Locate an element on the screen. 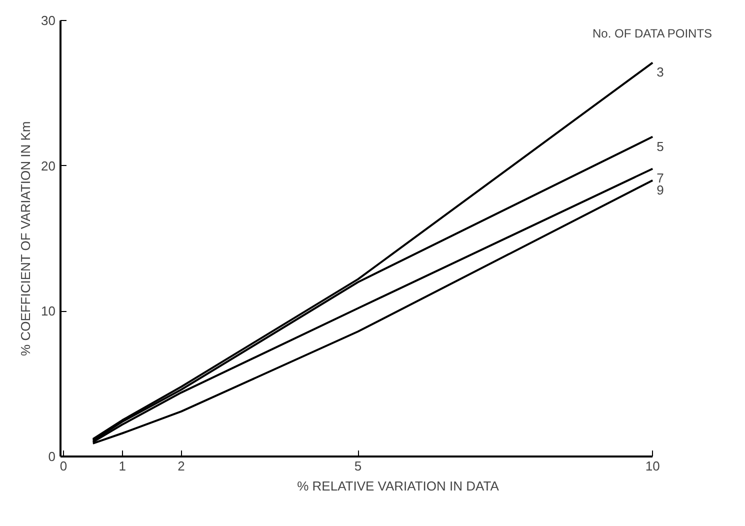 Image resolution: width=745 pixels, height=526 pixels. y-tick-label: 30 is located at coordinates (48, 20).